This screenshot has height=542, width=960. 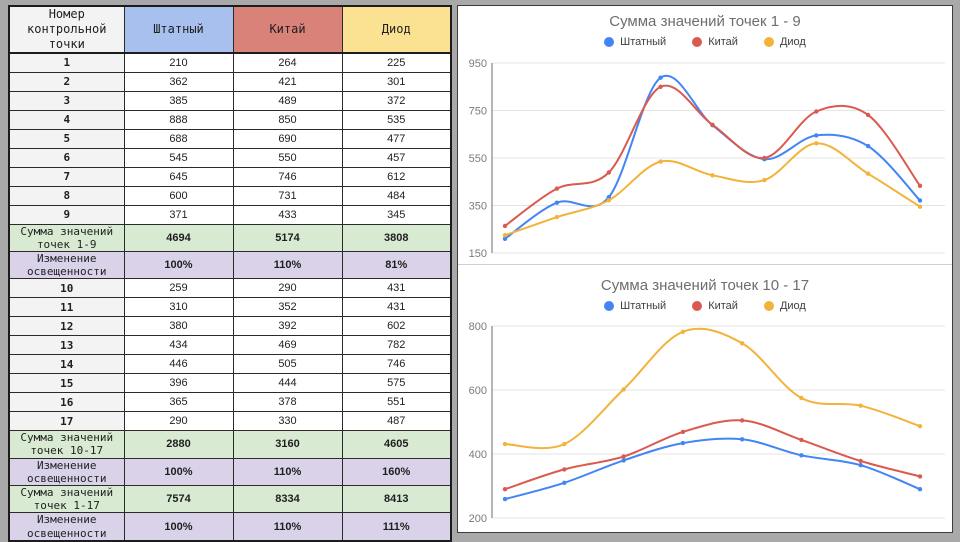 I want to click on value-cell: 434, so click(x=178, y=345).